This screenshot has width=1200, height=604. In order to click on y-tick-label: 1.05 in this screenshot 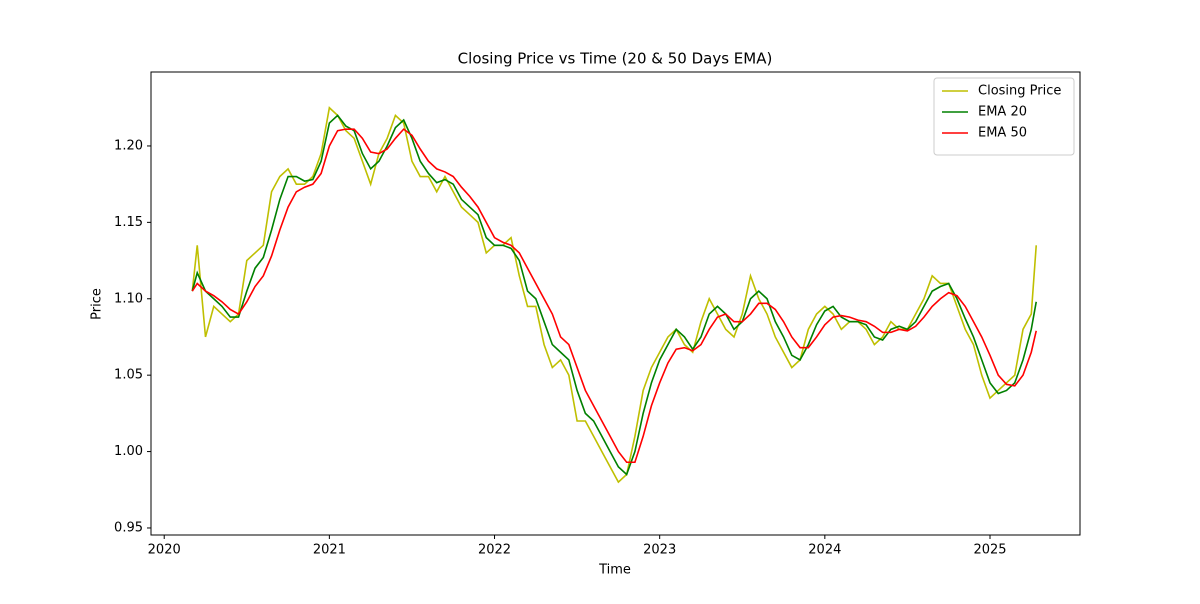, I will do `click(128, 375)`.